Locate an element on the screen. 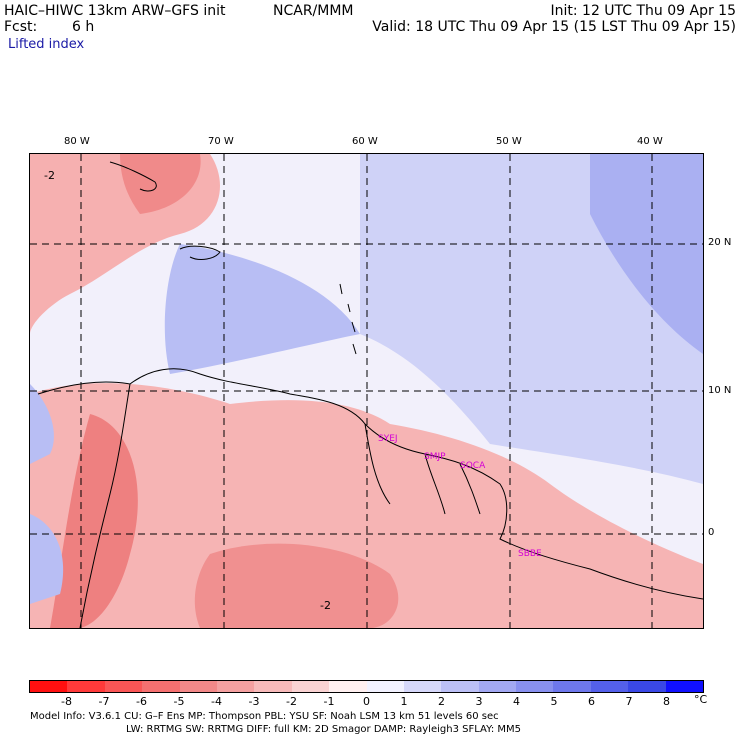 The height and width of the screenshot is (740, 740). forecast-label: Fcst: is located at coordinates (21, 27).